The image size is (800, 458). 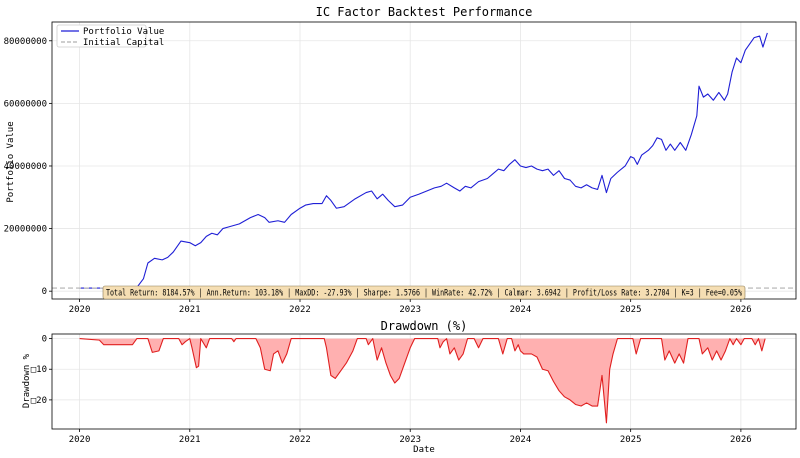 What do you see at coordinates (410, 440) in the screenshot?
I see `drawdown-x-tick-label: 2023` at bounding box center [410, 440].